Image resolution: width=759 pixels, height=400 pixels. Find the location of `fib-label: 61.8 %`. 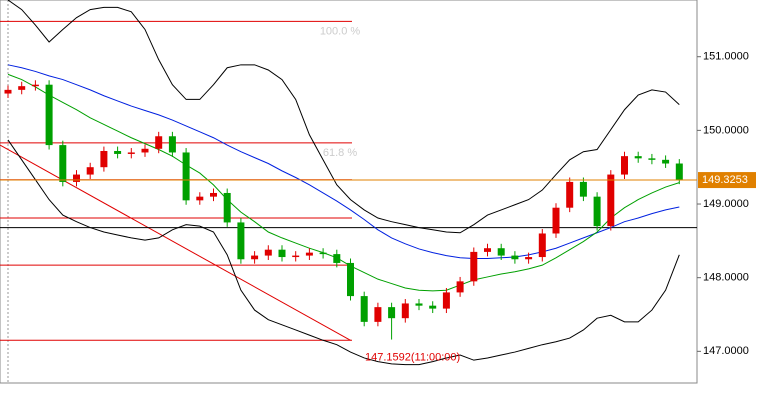

fib-label: 61.8 % is located at coordinates (340, 153).